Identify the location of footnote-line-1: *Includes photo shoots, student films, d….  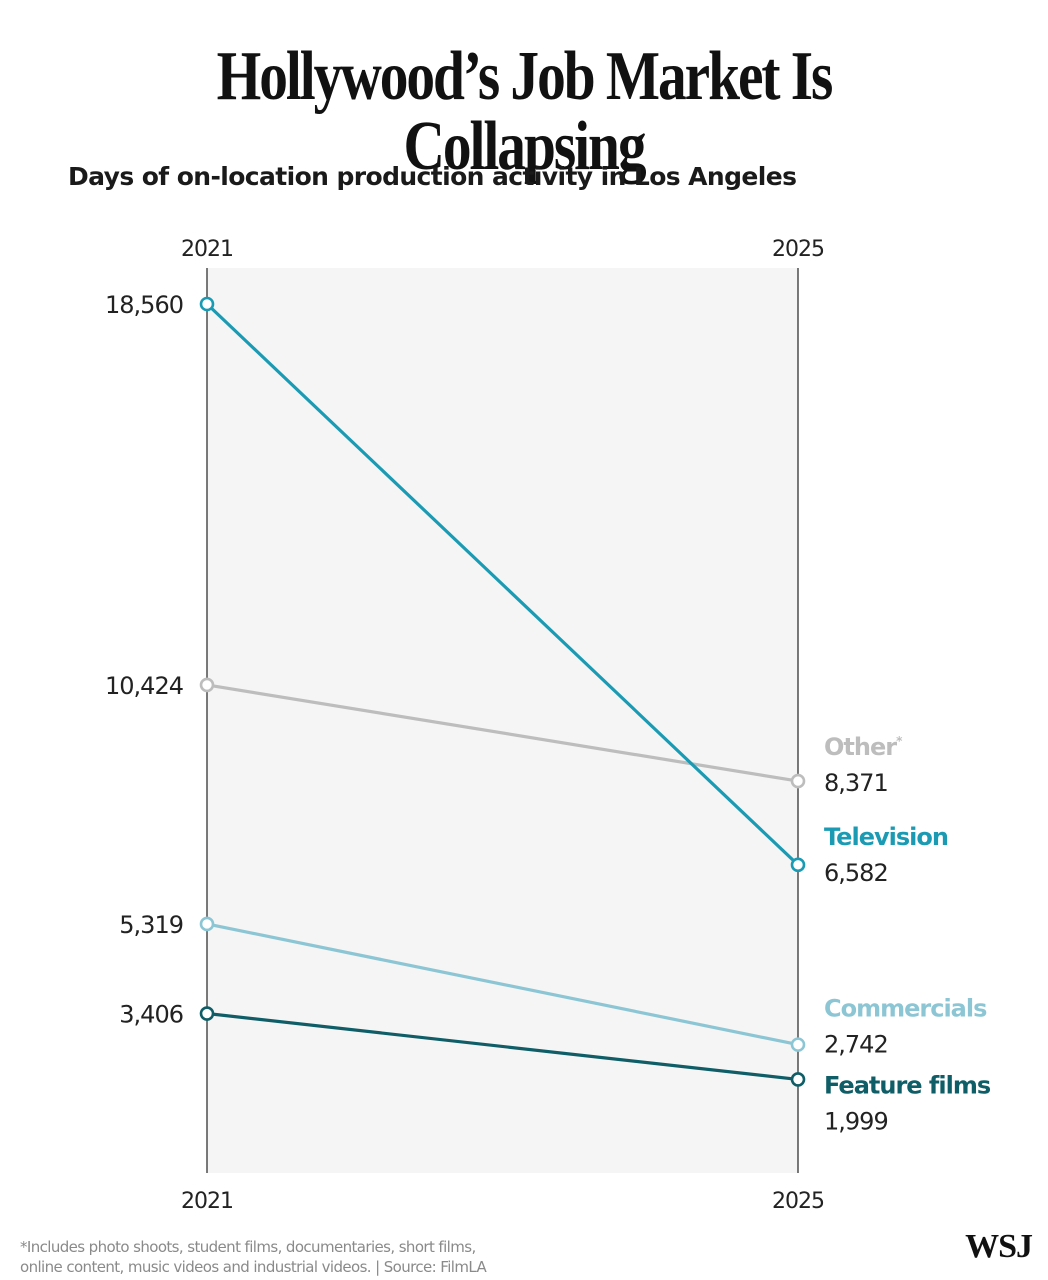
(248, 1247).